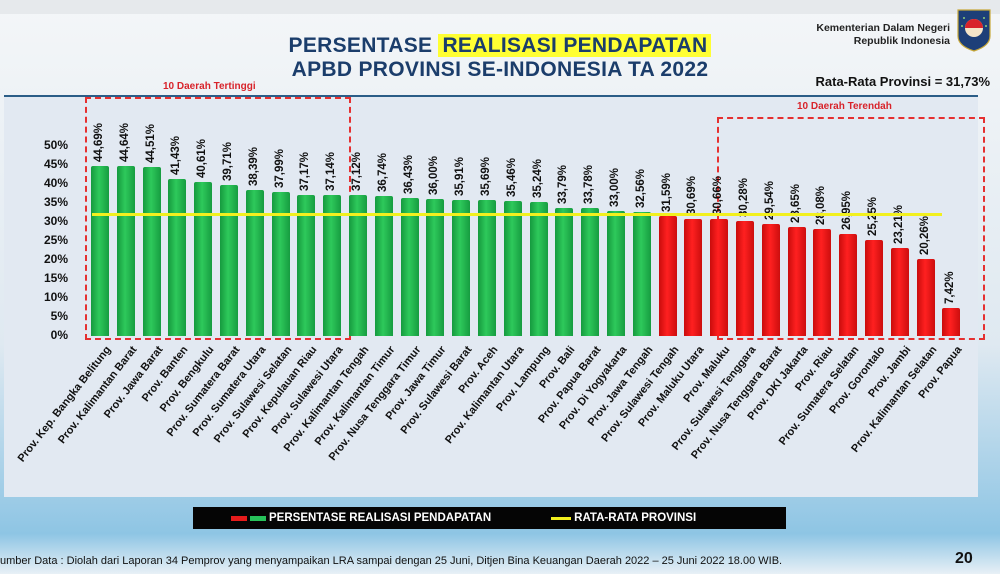 The width and height of the screenshot is (1000, 574). Describe the element at coordinates (769, 200) in the screenshot. I see `bar-value-label: 29,54%` at that location.